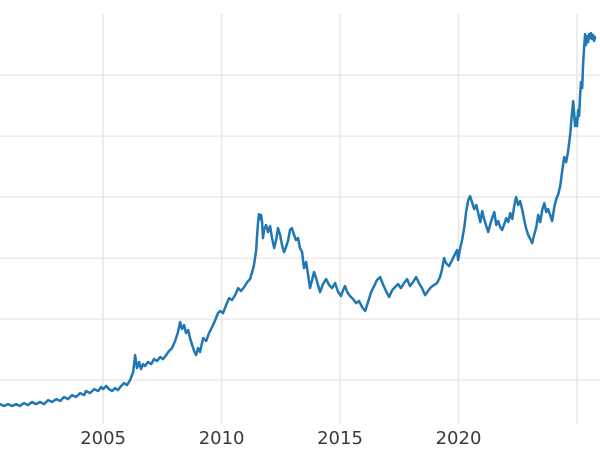 The width and height of the screenshot is (600, 450). Describe the element at coordinates (459, 438) in the screenshot. I see `x-tick-label: 2020` at that location.